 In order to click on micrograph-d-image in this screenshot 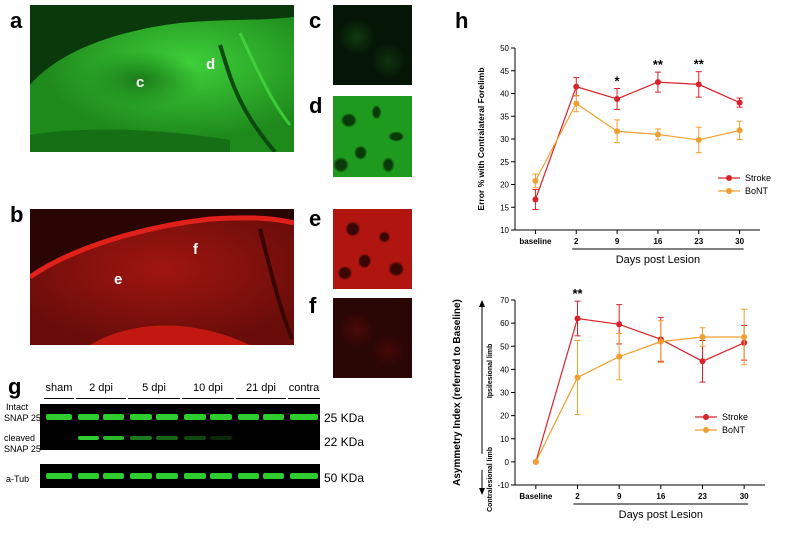, I will do `click(372, 136)`.